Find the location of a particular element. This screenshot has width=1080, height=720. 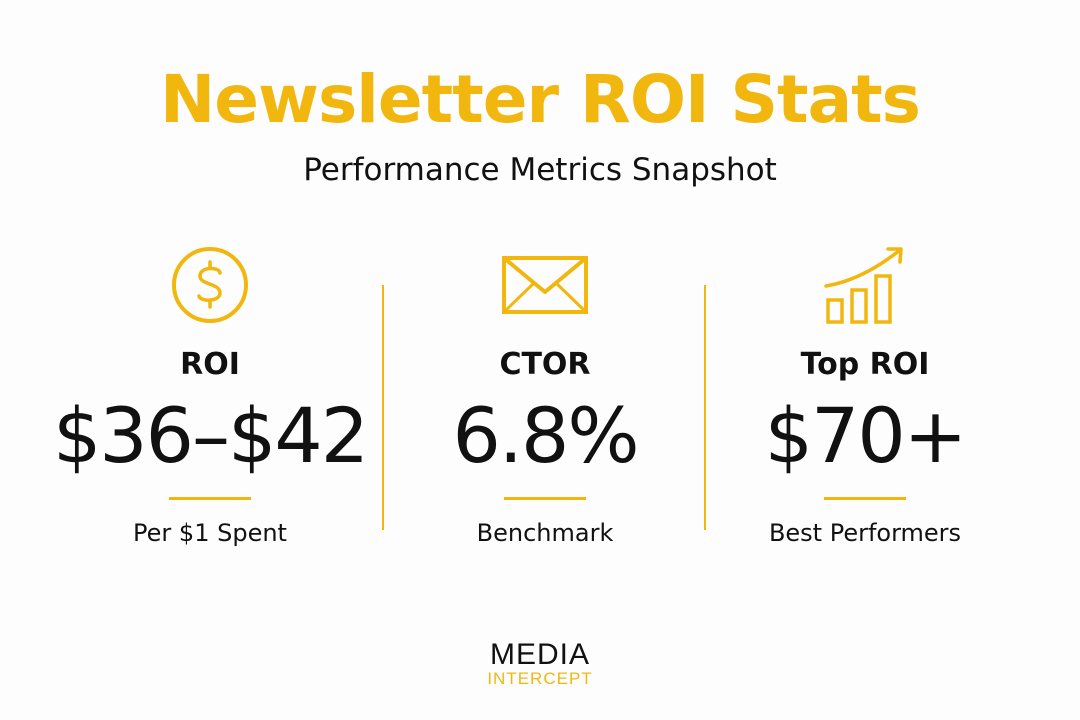

envelope-icon is located at coordinates (545, 285).